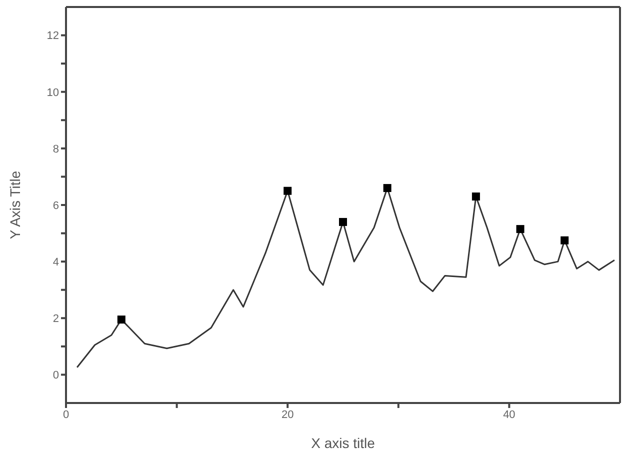 The height and width of the screenshot is (458, 623). I want to click on y-tick-label: 10, so click(52, 92).